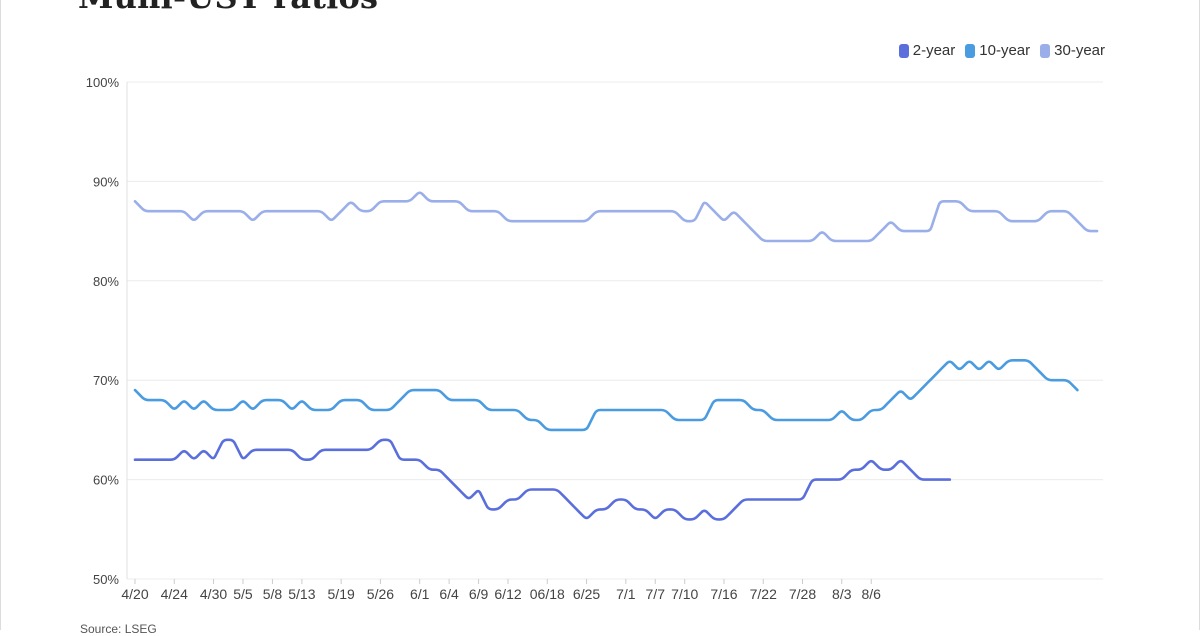 This screenshot has height=636, width=1200. What do you see at coordinates (213, 594) in the screenshot?
I see `x-tick-label: 4/30` at bounding box center [213, 594].